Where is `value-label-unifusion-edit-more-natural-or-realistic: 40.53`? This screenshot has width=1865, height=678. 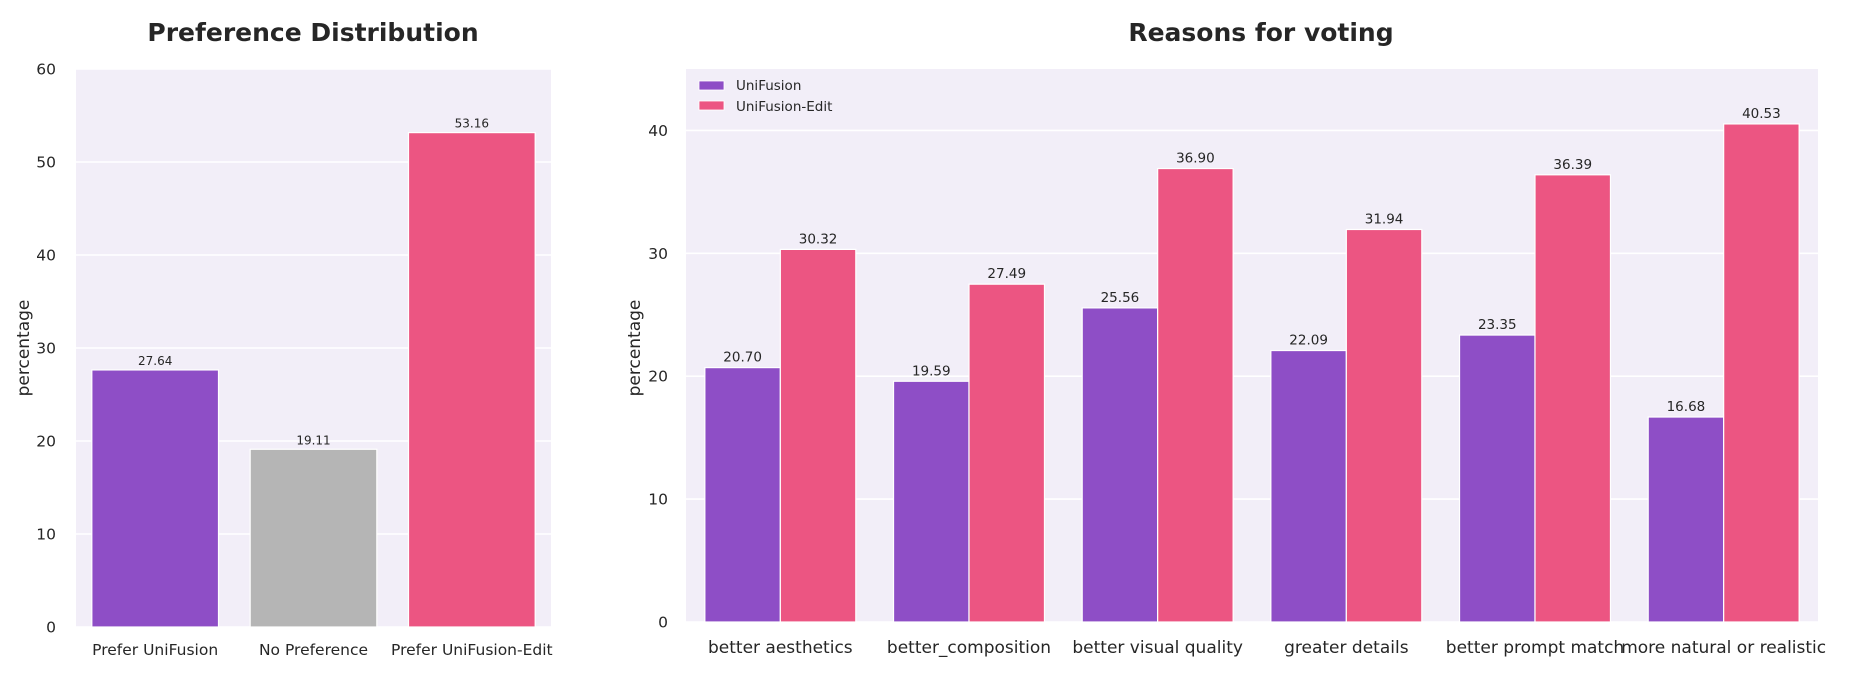
value-label-unifusion-edit-more-natural-or-realistic: 40.53 is located at coordinates (1761, 114).